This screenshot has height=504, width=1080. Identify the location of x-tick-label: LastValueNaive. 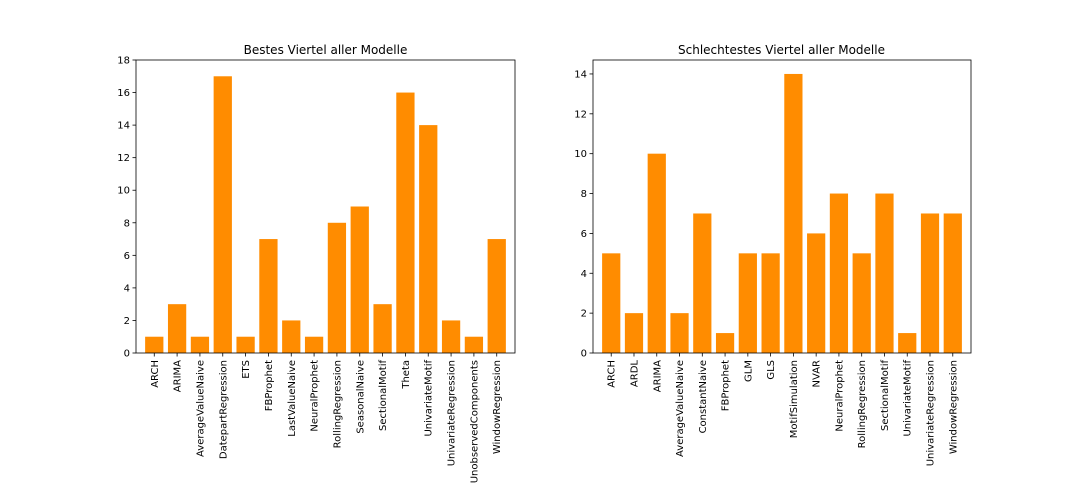
(292, 398).